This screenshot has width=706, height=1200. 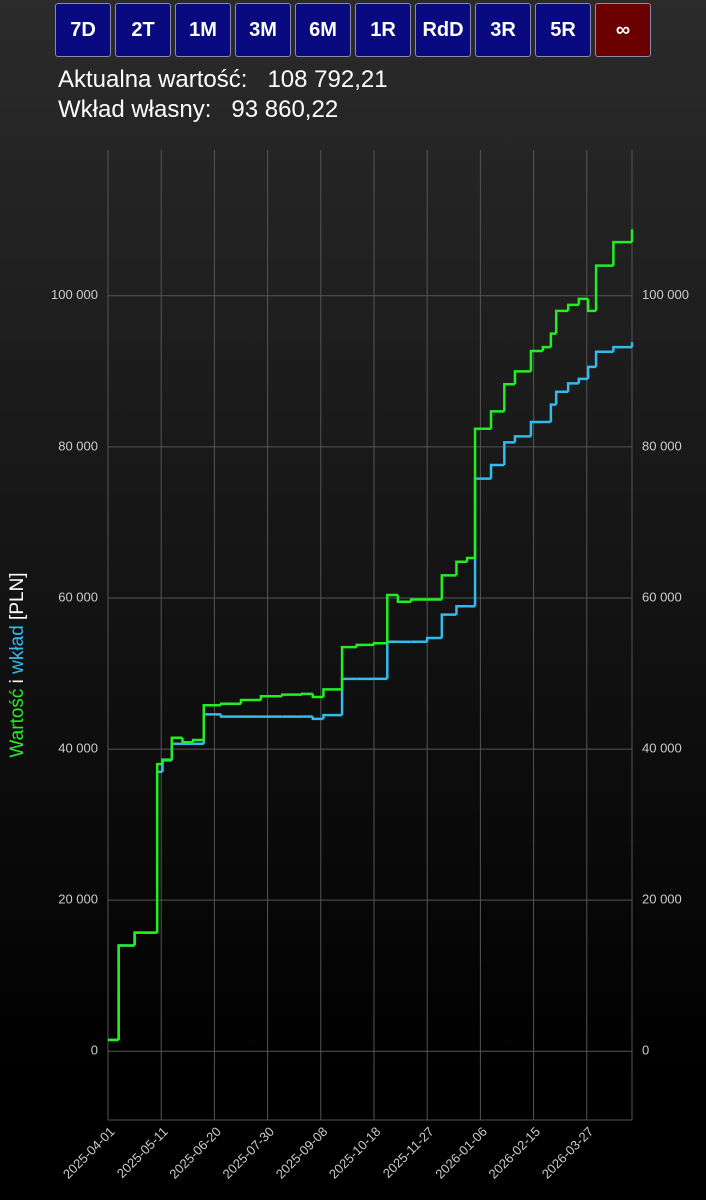 What do you see at coordinates (143, 30) in the screenshot?
I see `range-button: 2T` at bounding box center [143, 30].